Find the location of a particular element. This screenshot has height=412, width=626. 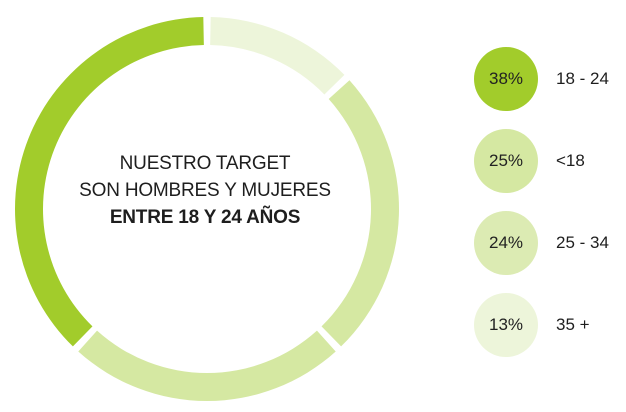

legend-item-under-18: 25% <18 is located at coordinates (549, 170).